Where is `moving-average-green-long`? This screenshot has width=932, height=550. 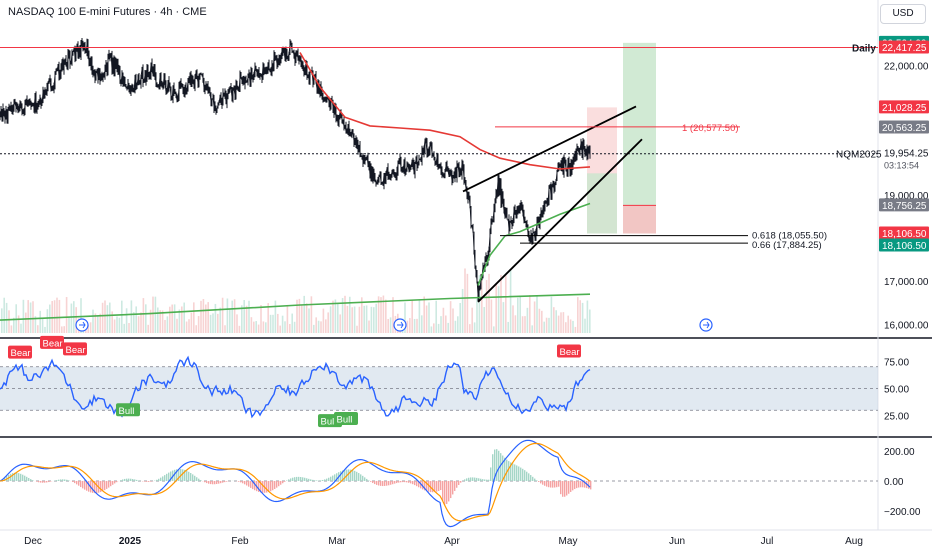
moving-average-green-long is located at coordinates (295, 307).